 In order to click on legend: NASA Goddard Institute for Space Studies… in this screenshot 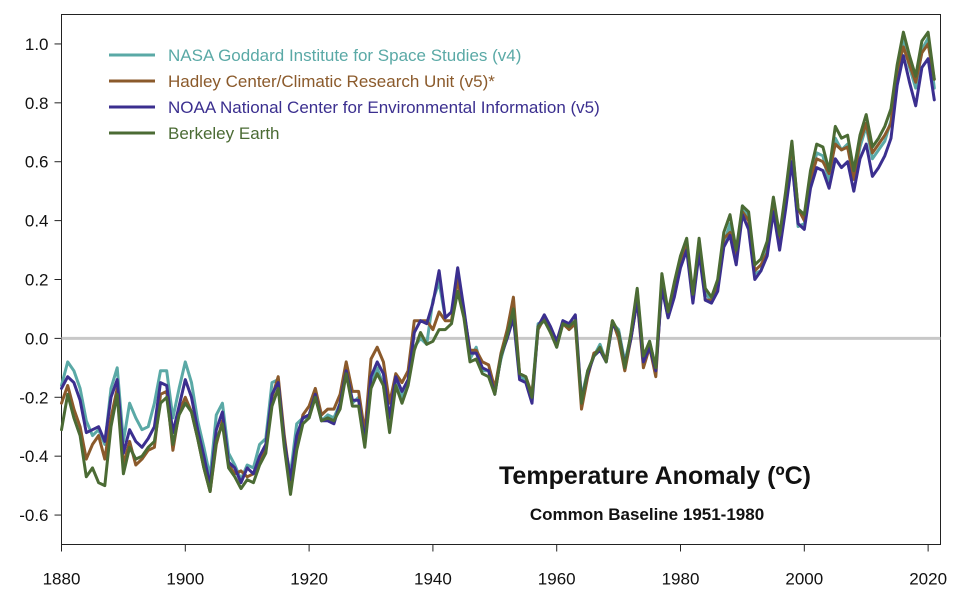, I will do `click(354, 94)`.